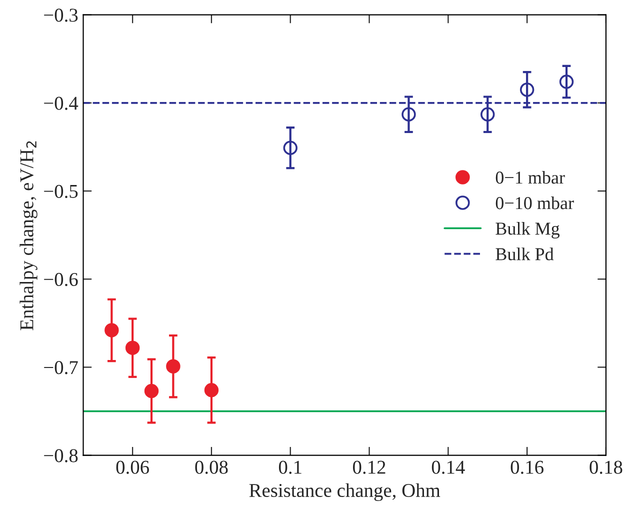  I want to click on x-axis-title: Resistance change, Ohm, so click(344, 492).